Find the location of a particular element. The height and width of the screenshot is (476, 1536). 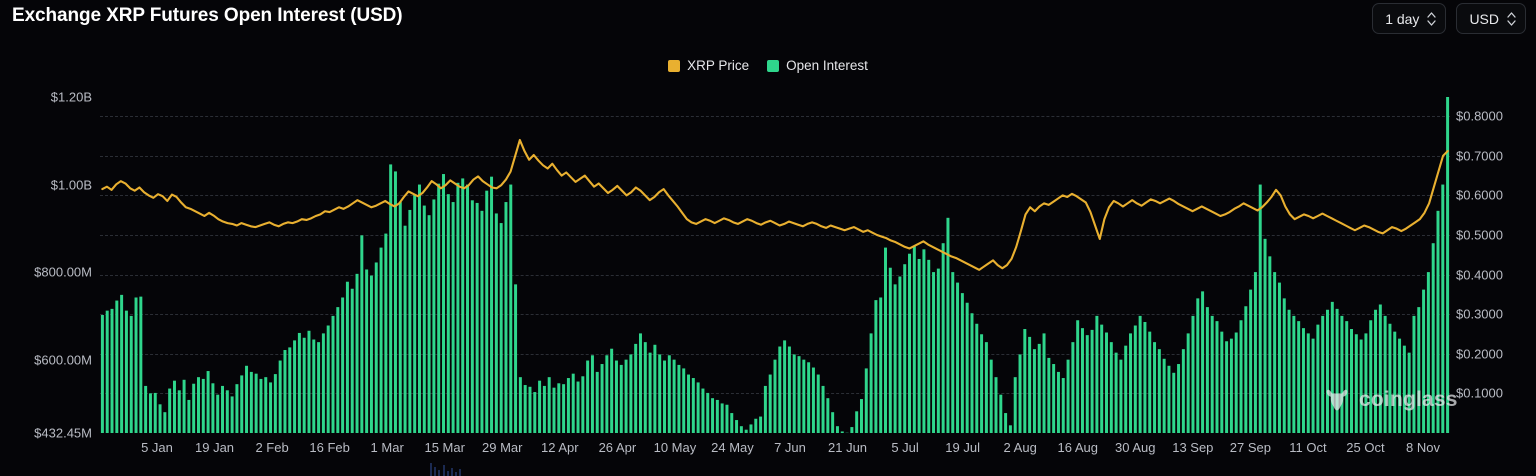

x-axis-tick: 10 May is located at coordinates (675, 447).